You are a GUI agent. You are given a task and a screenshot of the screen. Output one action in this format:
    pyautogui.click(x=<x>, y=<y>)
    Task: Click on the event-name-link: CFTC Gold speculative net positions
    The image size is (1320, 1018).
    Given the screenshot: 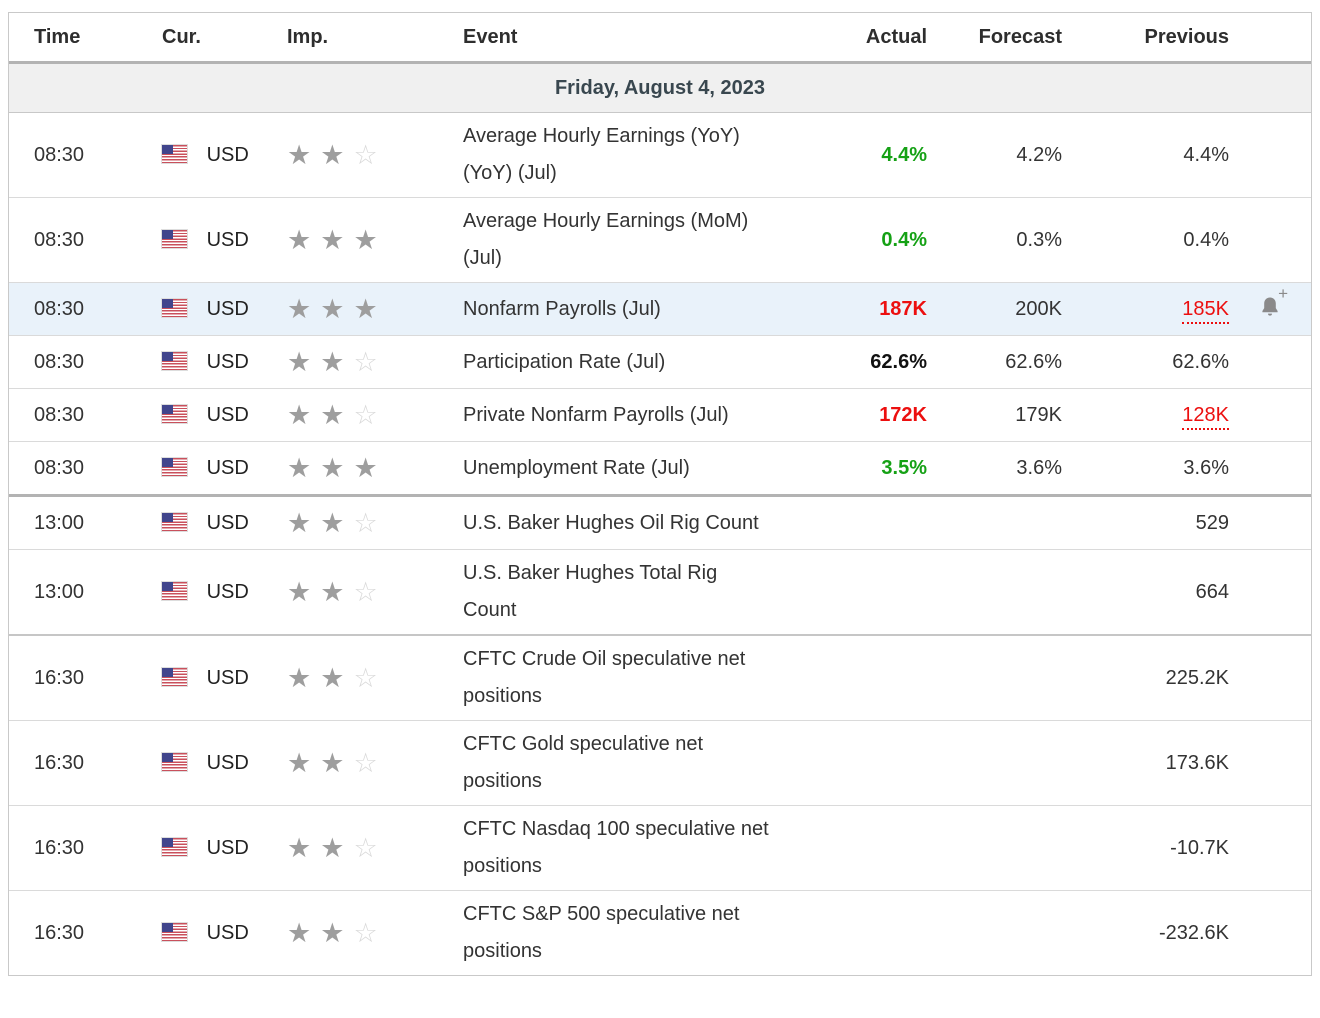 What is the action you would take?
    pyautogui.click(x=583, y=762)
    